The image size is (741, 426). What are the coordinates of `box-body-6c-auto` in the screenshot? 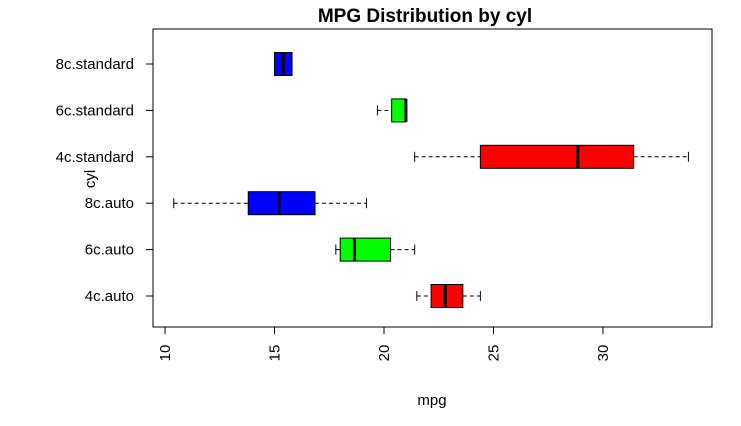 It's located at (365, 249).